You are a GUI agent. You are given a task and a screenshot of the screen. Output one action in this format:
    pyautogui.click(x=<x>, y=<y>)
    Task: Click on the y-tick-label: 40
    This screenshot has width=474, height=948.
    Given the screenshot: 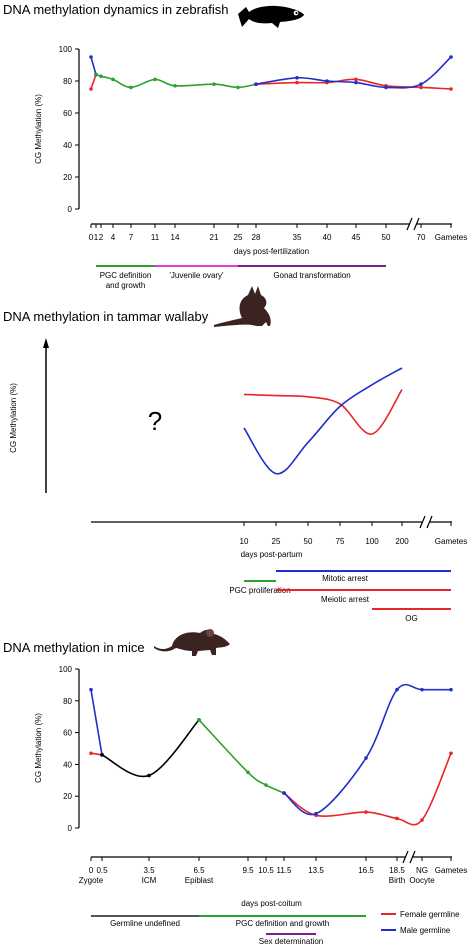 What is the action you would take?
    pyautogui.click(x=67, y=145)
    